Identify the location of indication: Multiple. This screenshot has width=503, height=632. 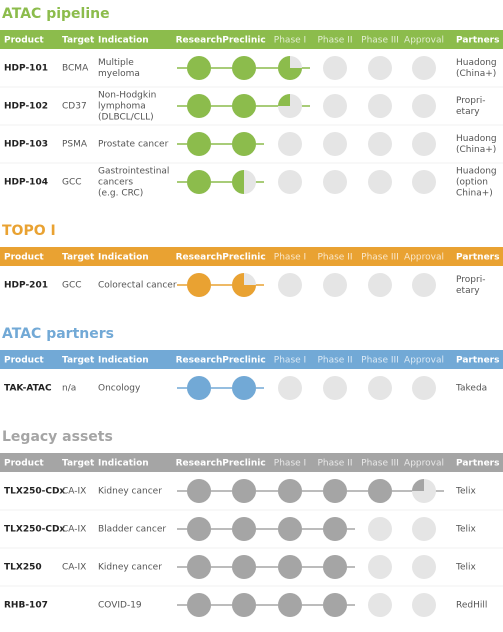
(116, 63).